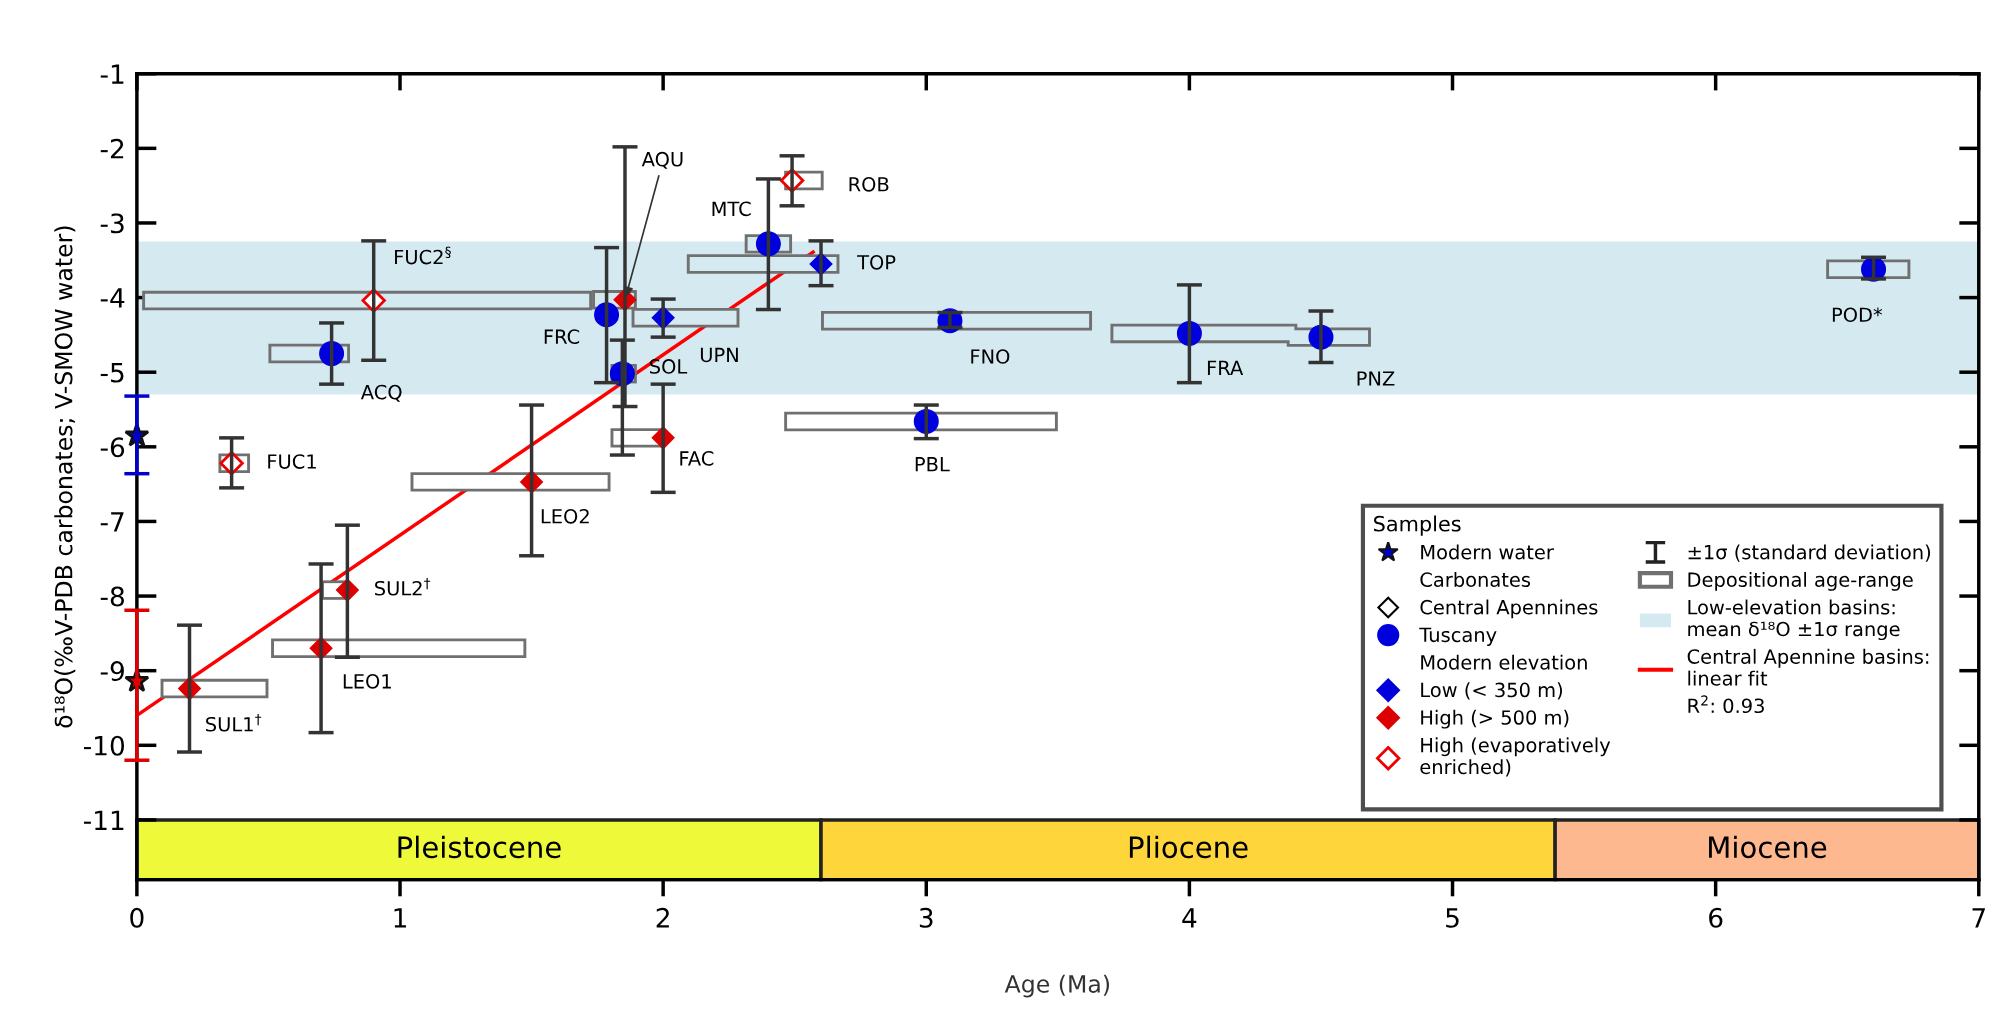  I want to click on band-label: Pliocene, so click(1188, 847).